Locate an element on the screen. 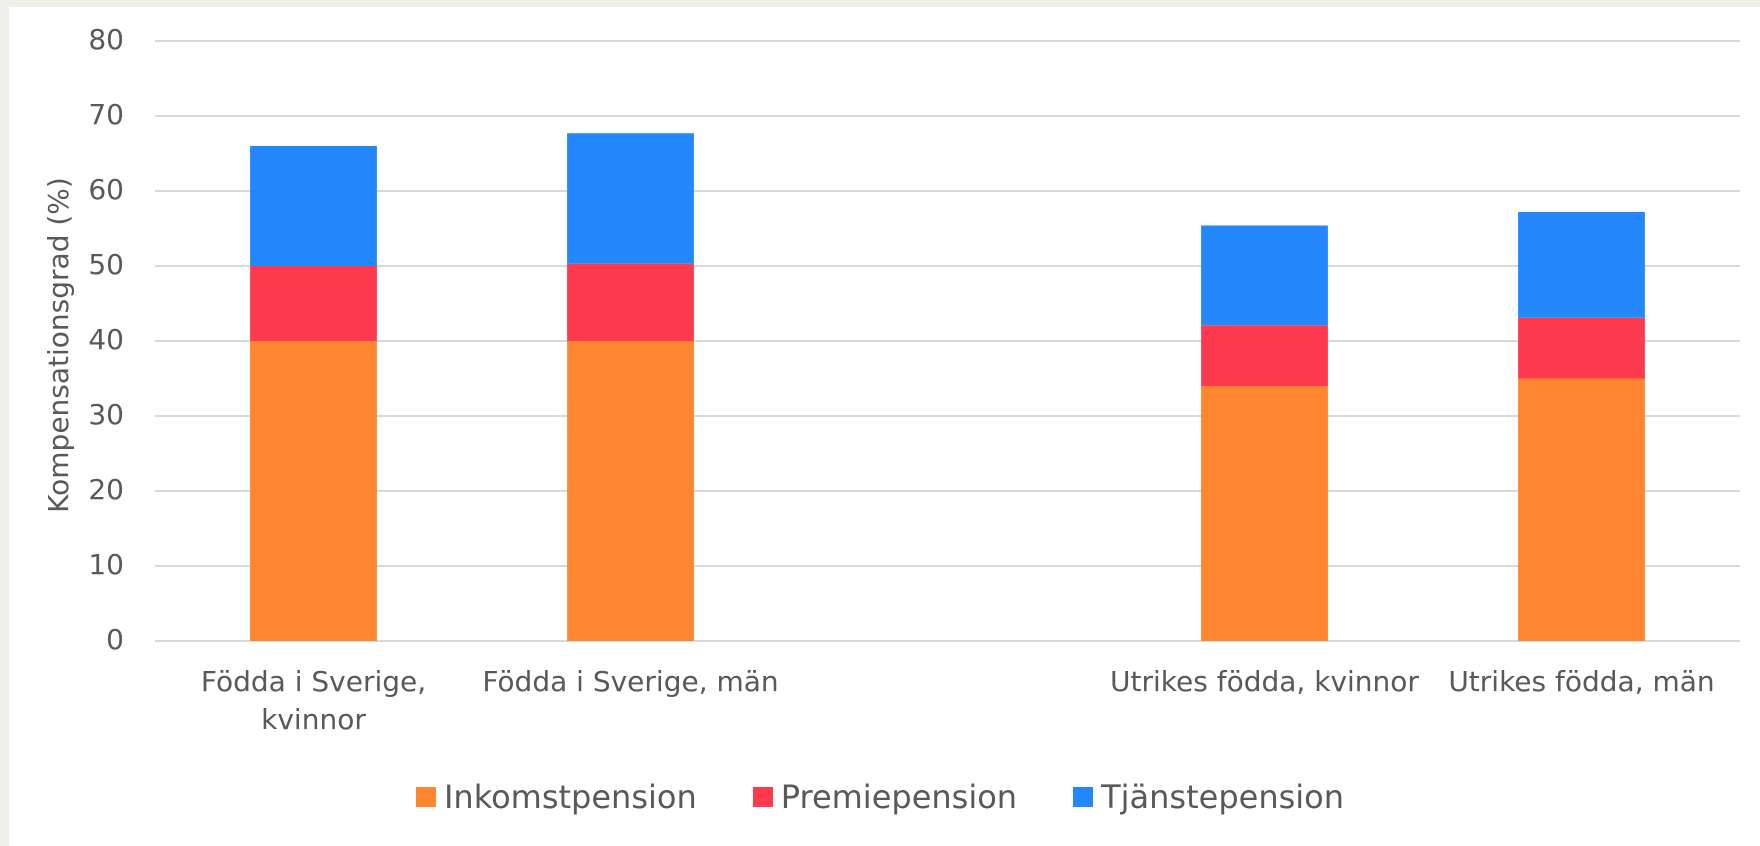 The width and height of the screenshot is (1760, 846). x-tick-label: Födda i Sverige, män is located at coordinates (630, 681).